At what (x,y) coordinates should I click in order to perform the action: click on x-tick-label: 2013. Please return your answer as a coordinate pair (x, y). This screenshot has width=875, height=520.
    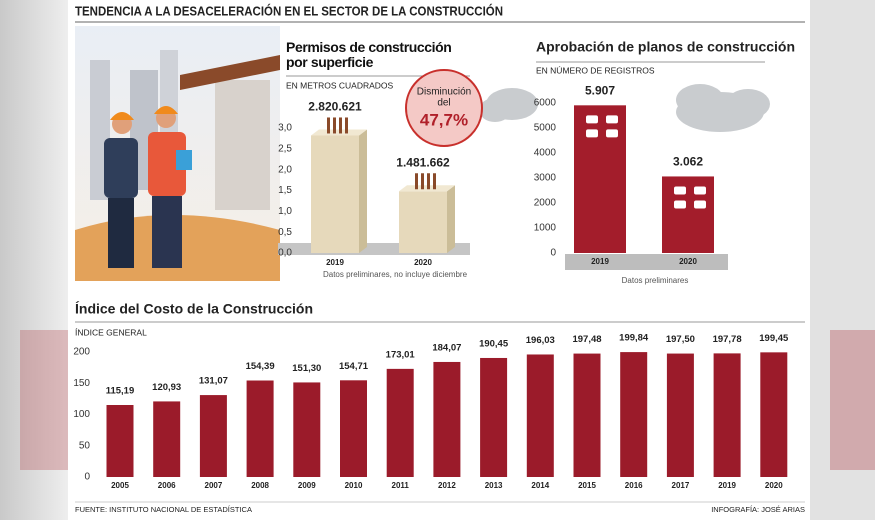
    Looking at the image, I should click on (494, 485).